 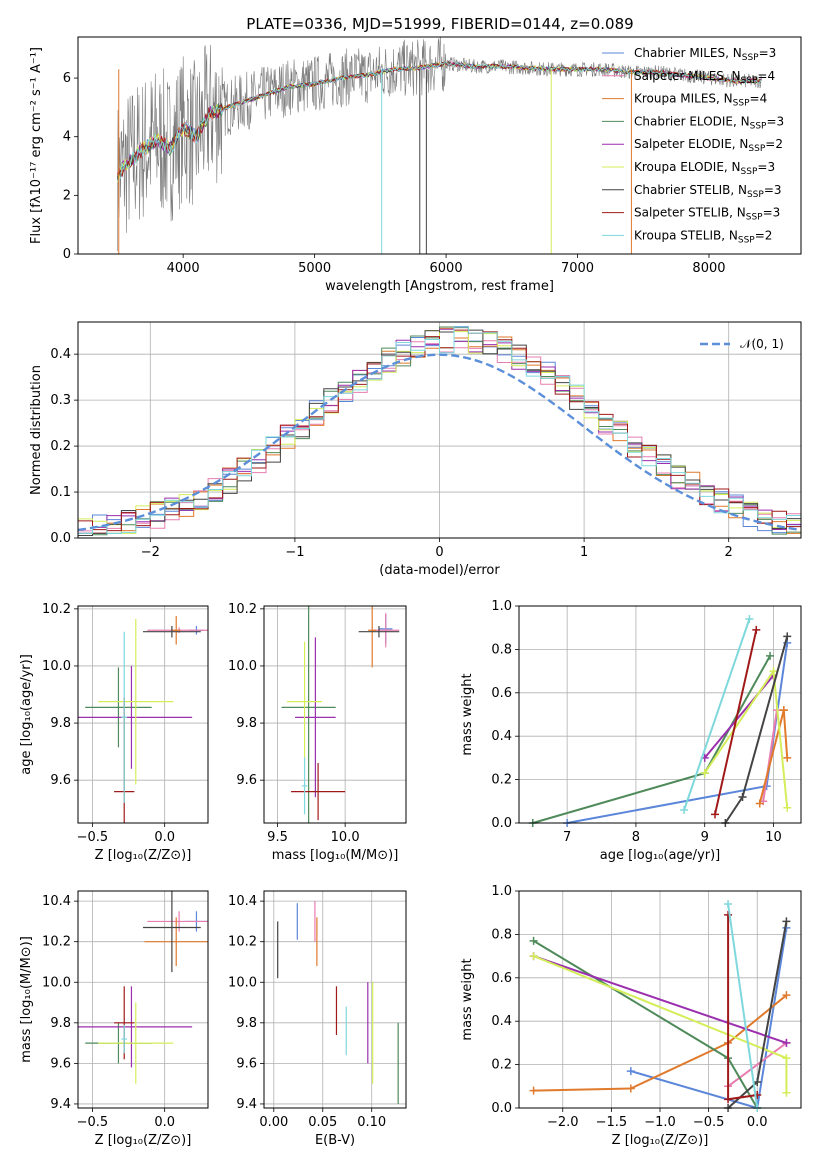 I want to click on x-tick-label: 8, so click(x=636, y=837).